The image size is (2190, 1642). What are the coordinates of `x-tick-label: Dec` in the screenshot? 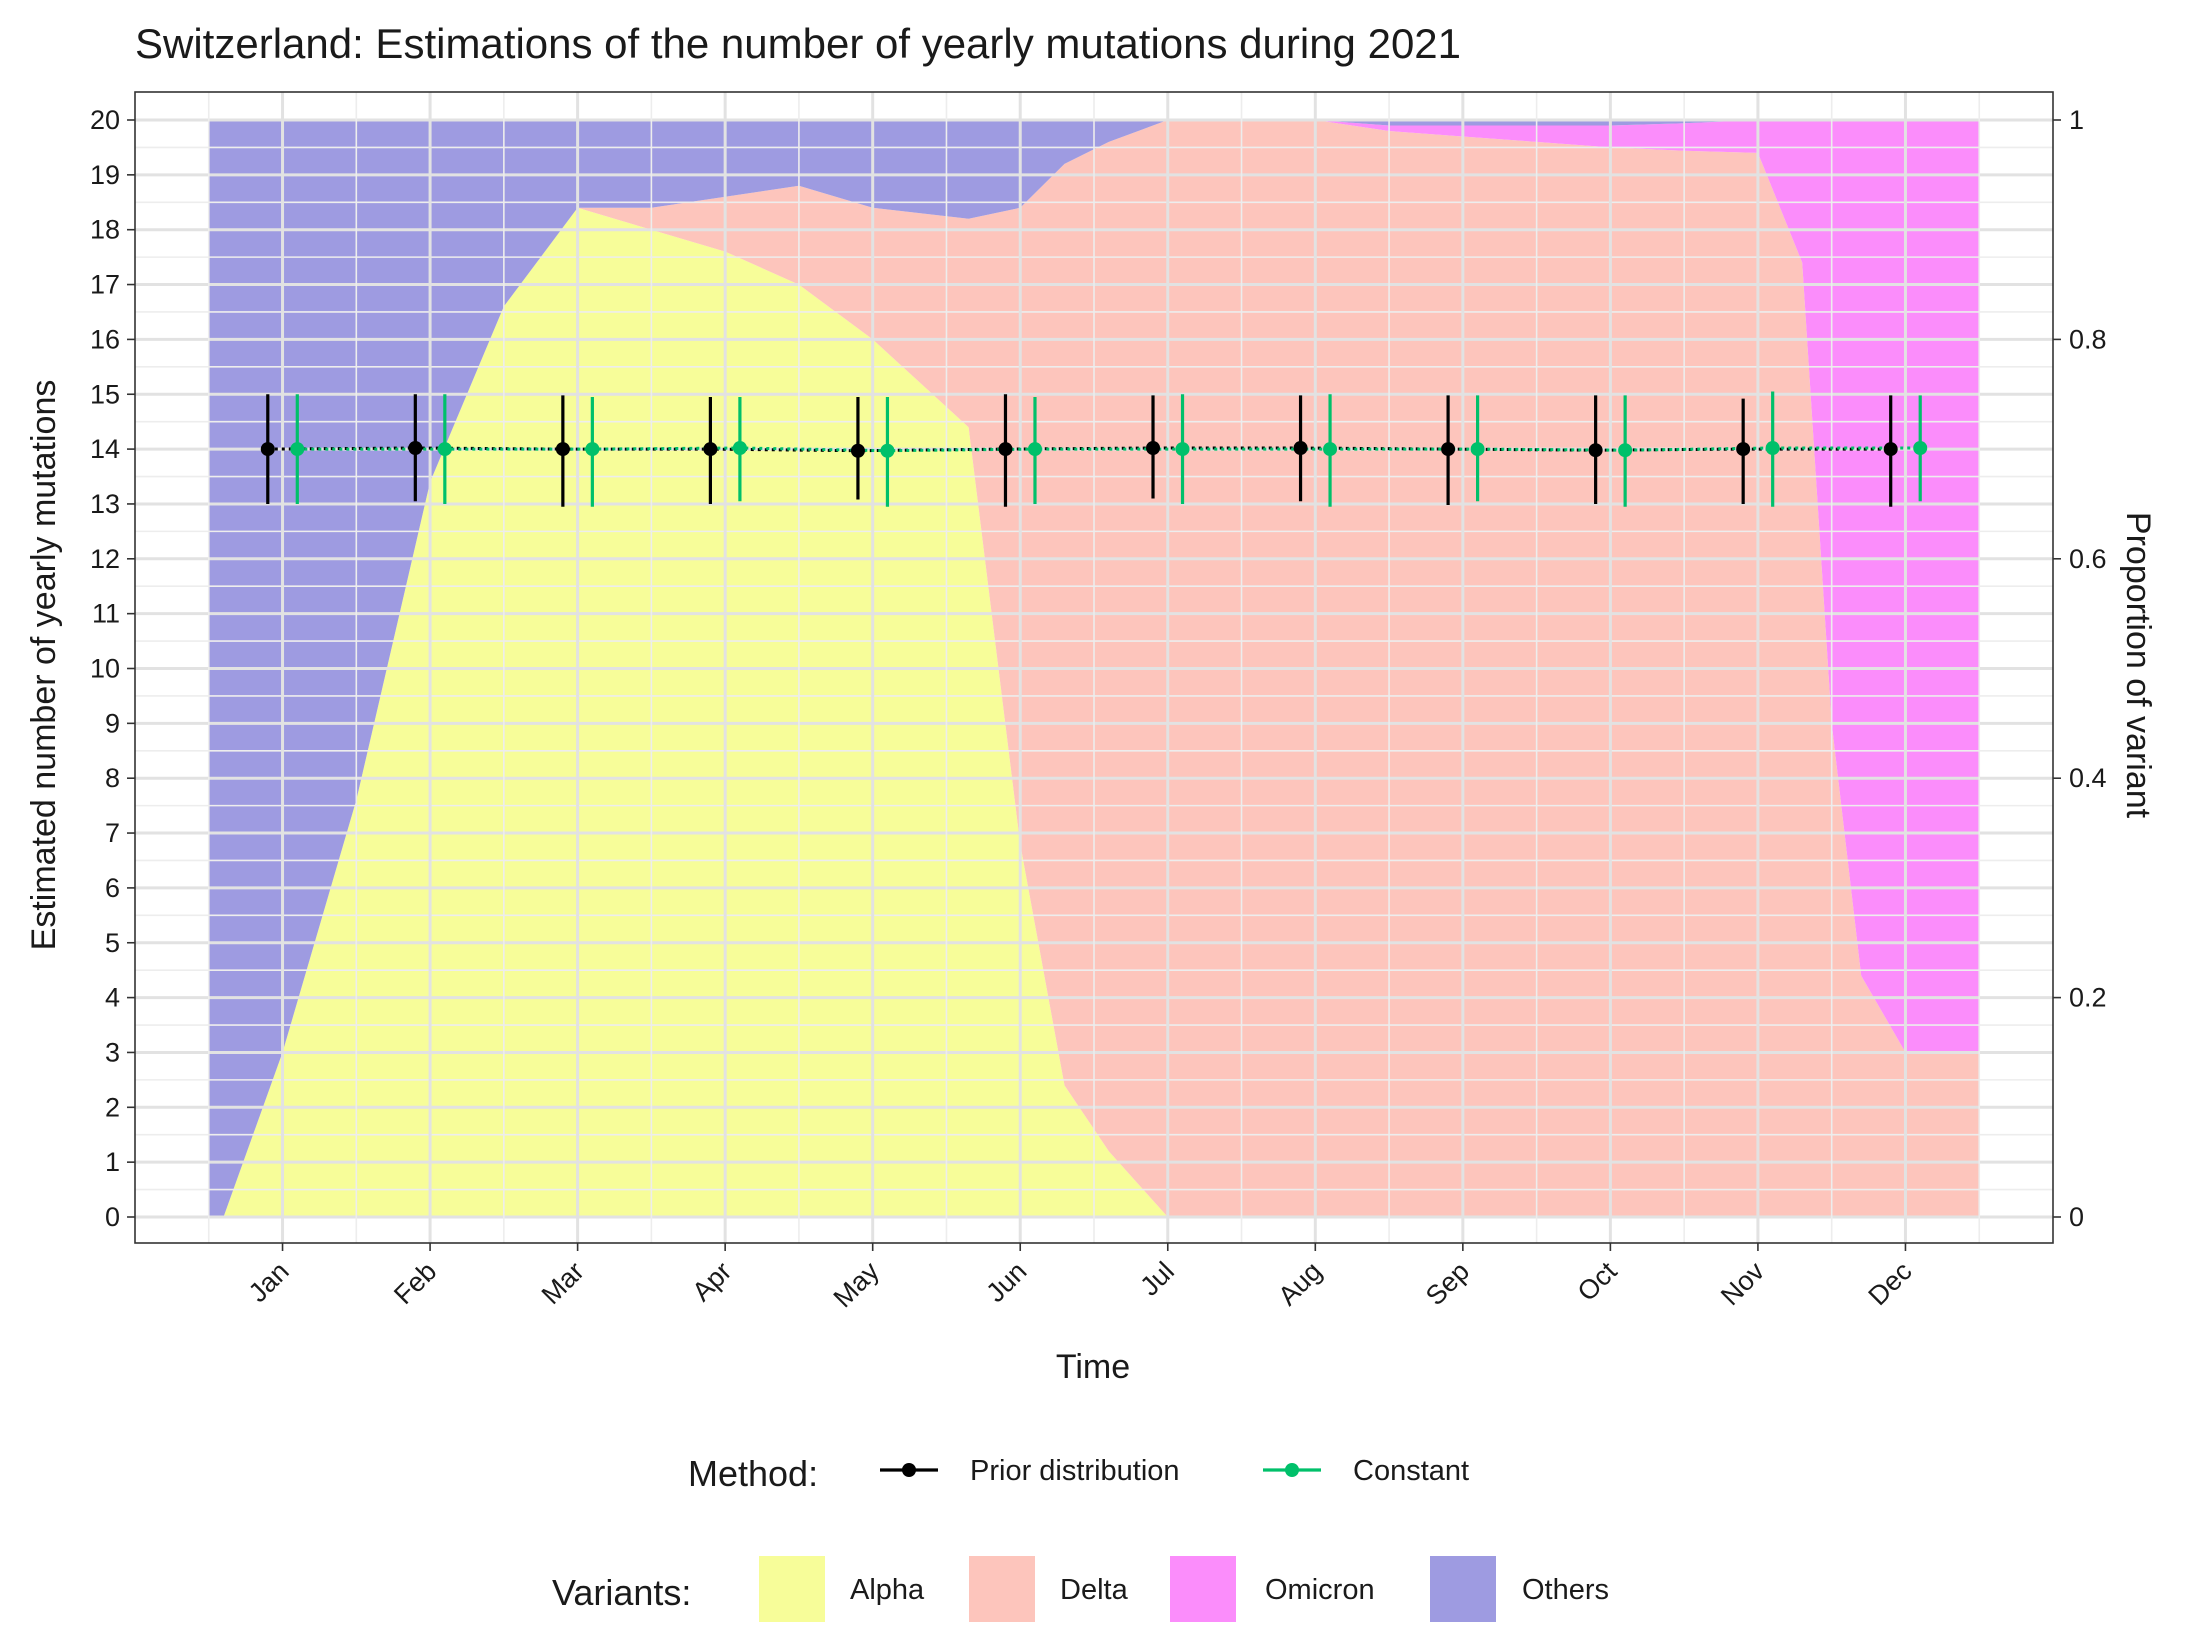 It's located at (1890, 1283).